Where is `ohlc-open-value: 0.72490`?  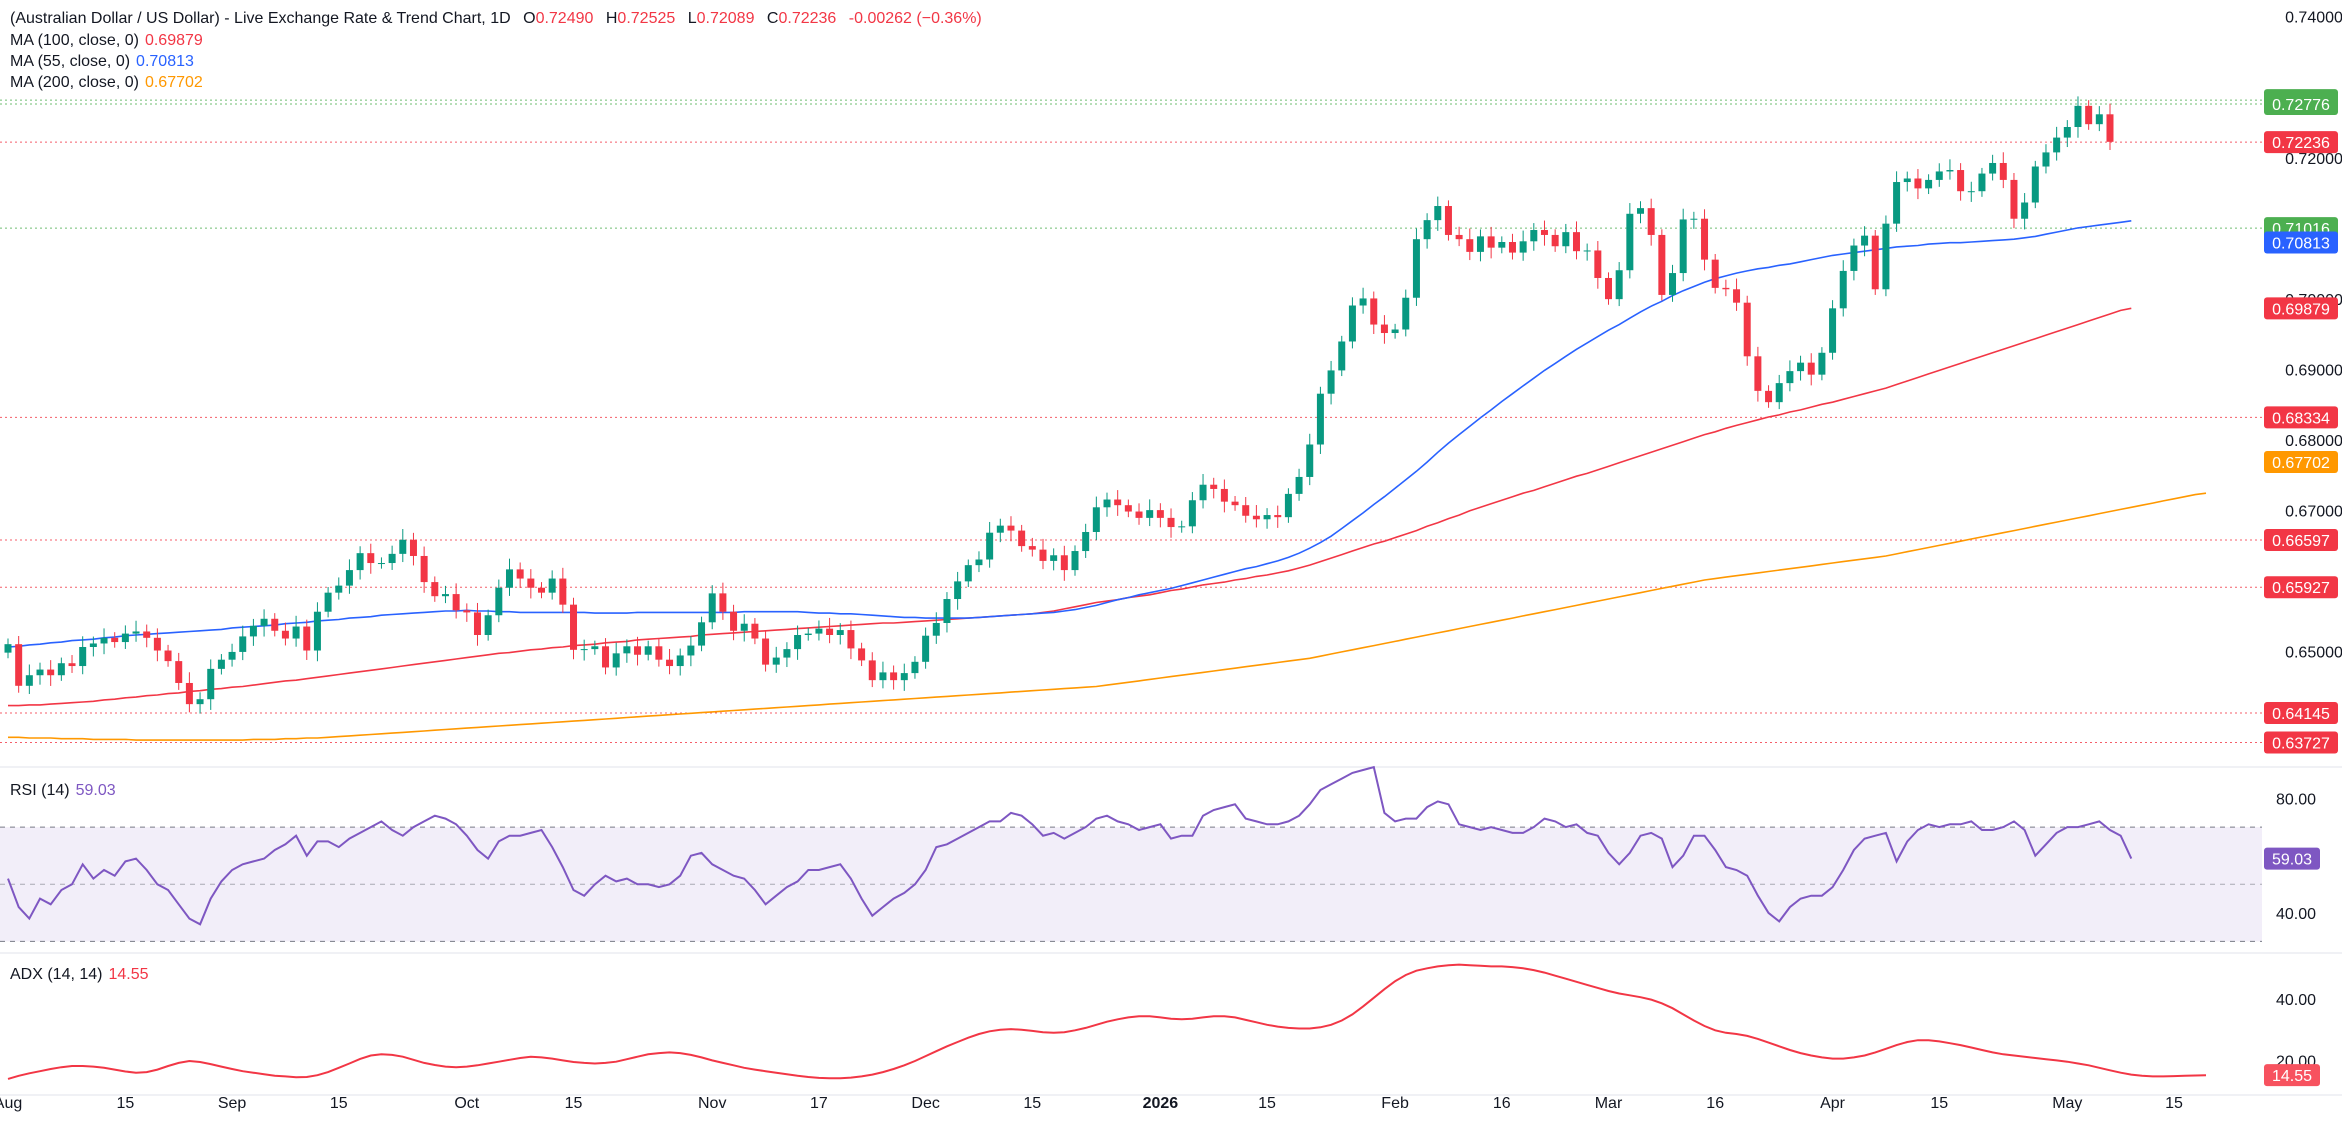 ohlc-open-value: 0.72490 is located at coordinates (564, 18).